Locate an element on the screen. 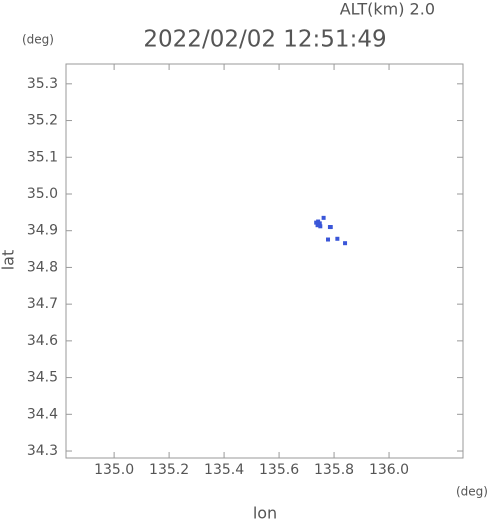  x-tick-label: 135.4 is located at coordinates (224, 470).